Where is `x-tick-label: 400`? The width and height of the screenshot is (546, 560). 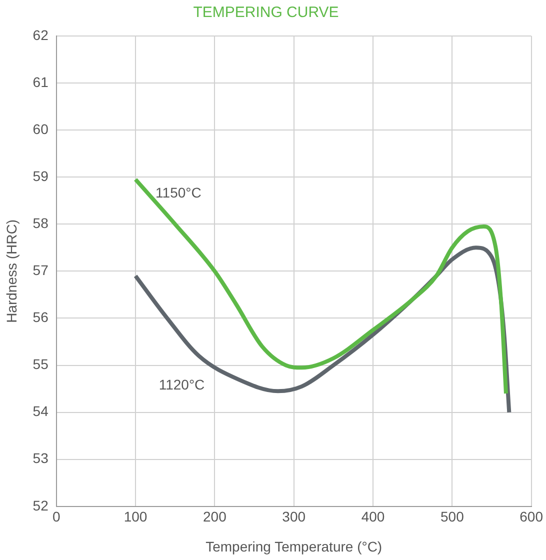
x-tick-label: 400 is located at coordinates (373, 516).